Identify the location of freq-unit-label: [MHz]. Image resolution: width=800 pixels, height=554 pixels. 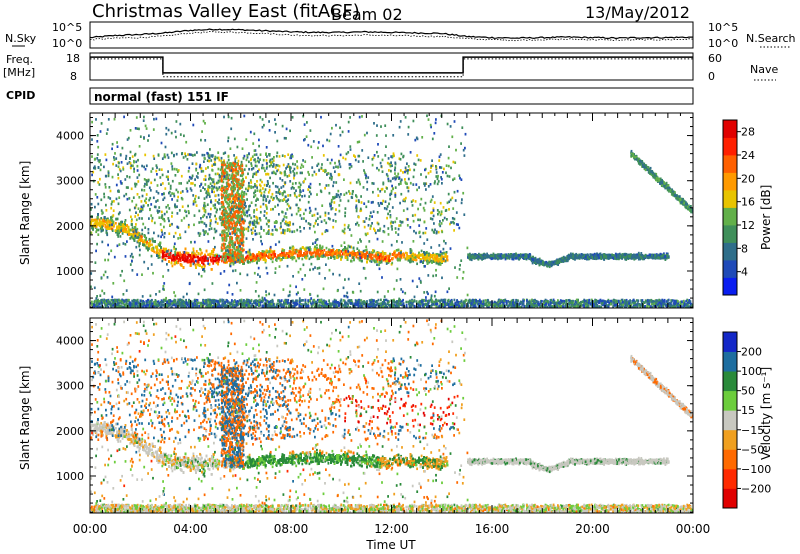
(19, 72).